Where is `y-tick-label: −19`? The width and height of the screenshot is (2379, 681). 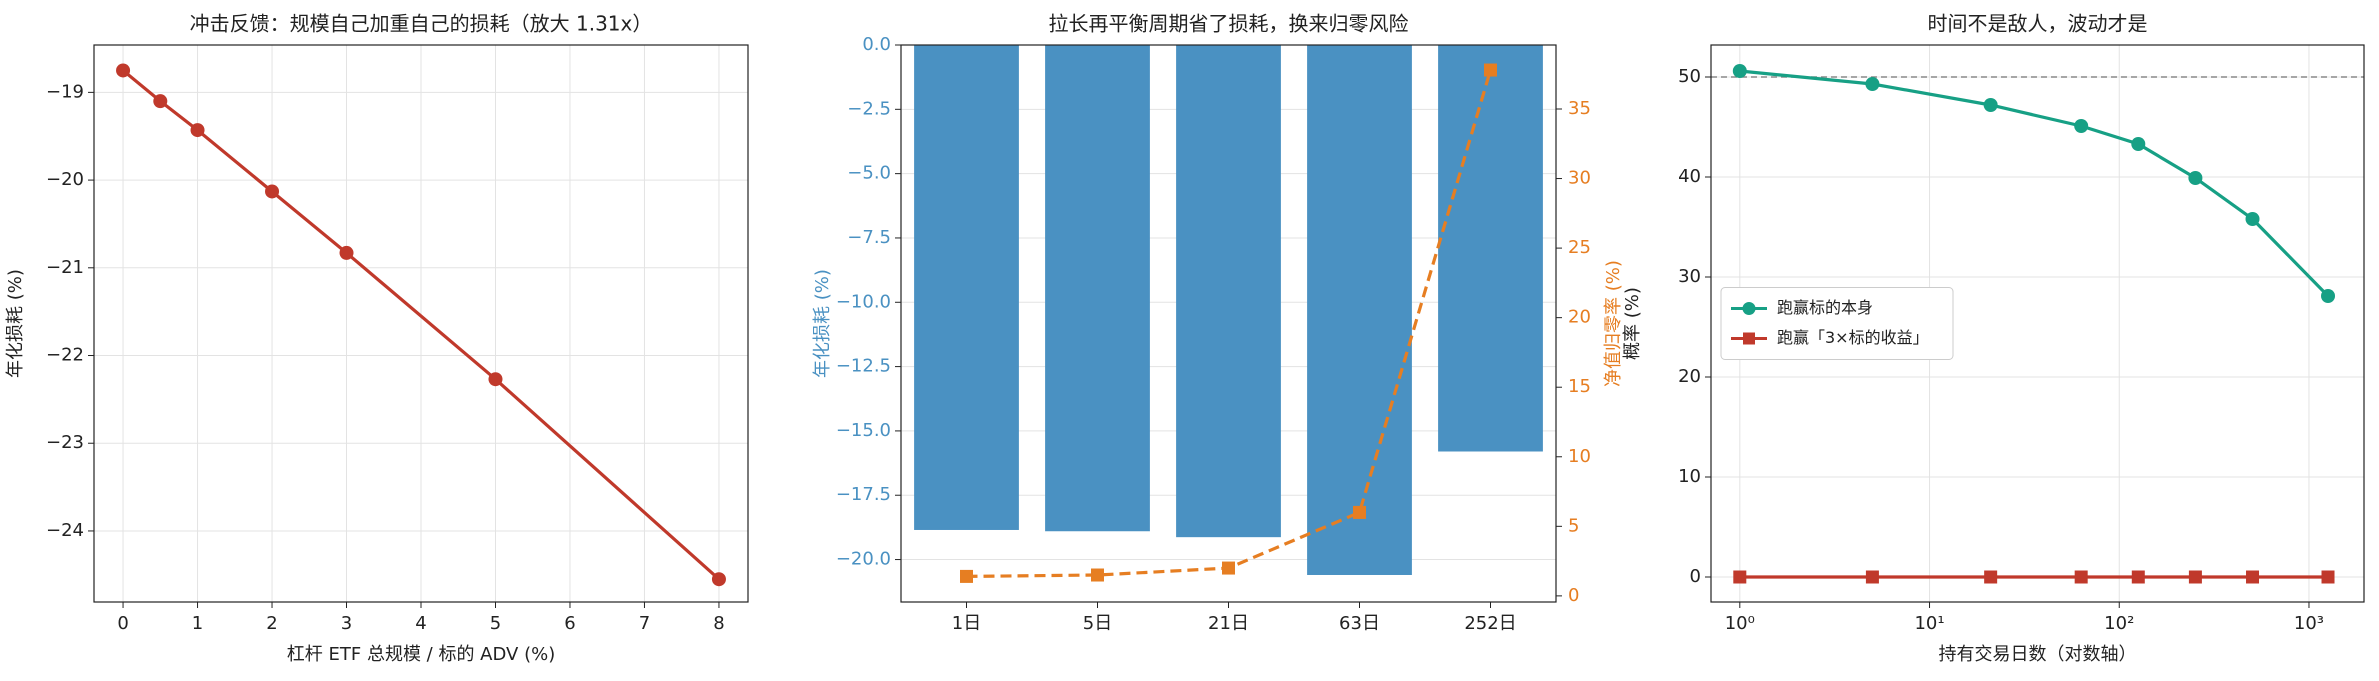
y-tick-label: −19 is located at coordinates (65, 91).